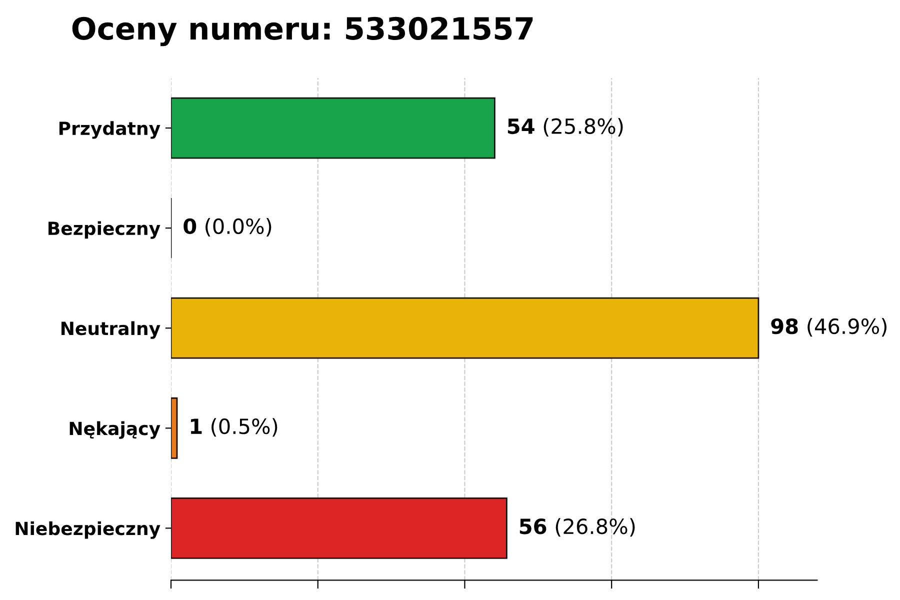 This screenshot has width=900, height=600. Describe the element at coordinates (234, 427) in the screenshot. I see `data-label: 1 (0.5%)` at that location.